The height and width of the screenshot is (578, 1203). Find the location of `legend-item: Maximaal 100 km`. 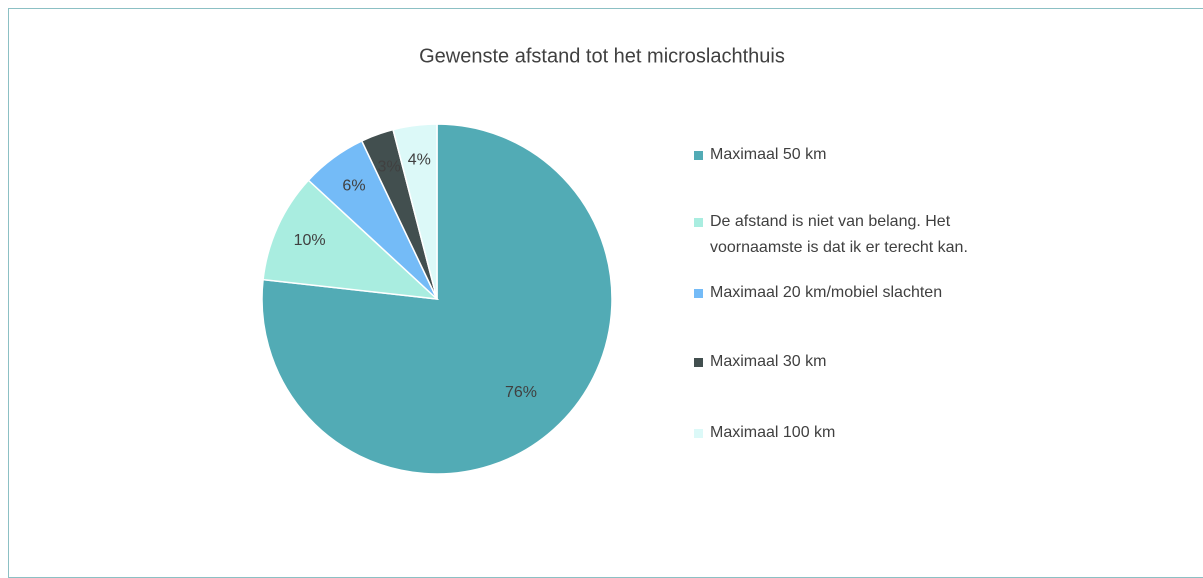

legend-item: Maximaal 100 km is located at coordinates (867, 433).